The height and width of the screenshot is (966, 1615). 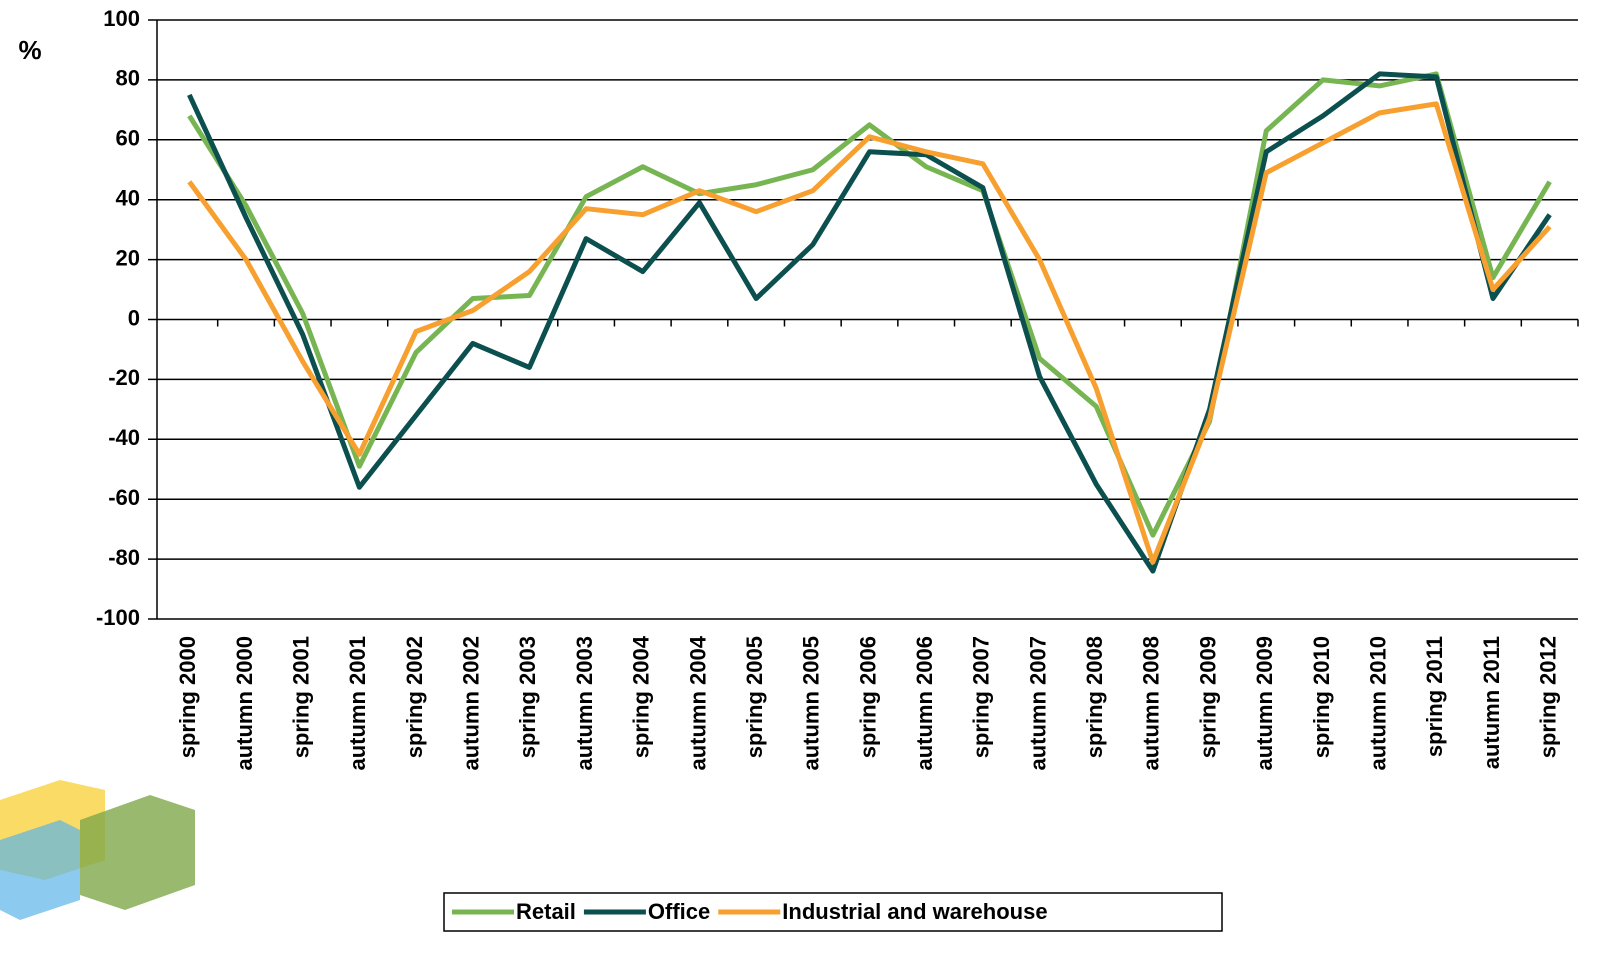 What do you see at coordinates (128, 138) in the screenshot?
I see `y-tick-label: 60` at bounding box center [128, 138].